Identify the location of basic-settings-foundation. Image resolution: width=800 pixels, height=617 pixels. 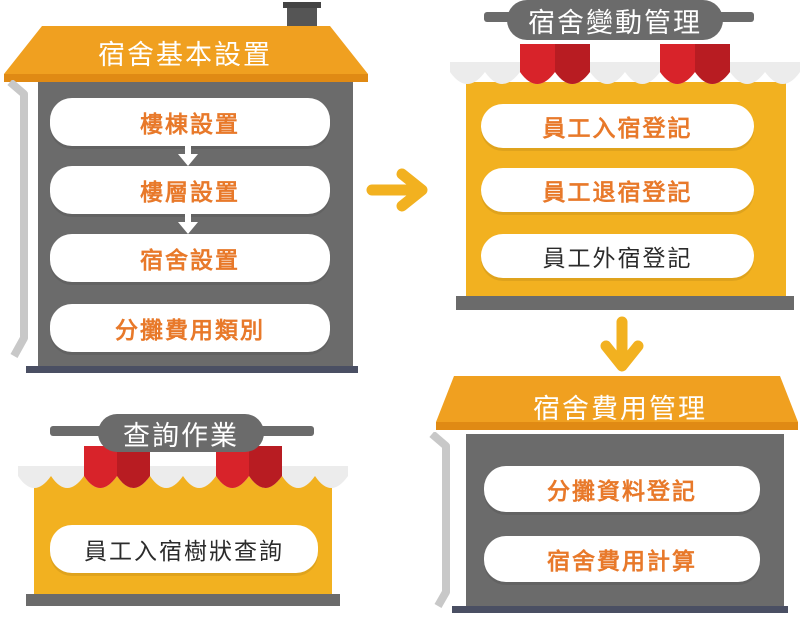
(192, 369).